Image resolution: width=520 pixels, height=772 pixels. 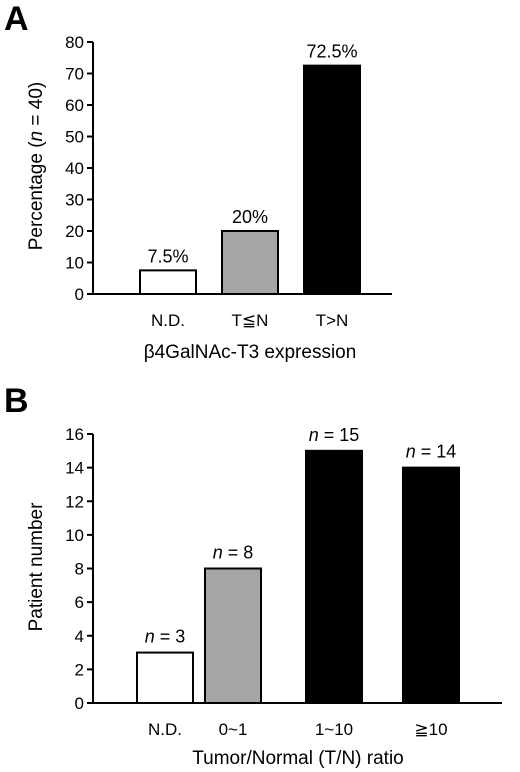 I want to click on data-label: 72.5%, so click(x=331, y=52).